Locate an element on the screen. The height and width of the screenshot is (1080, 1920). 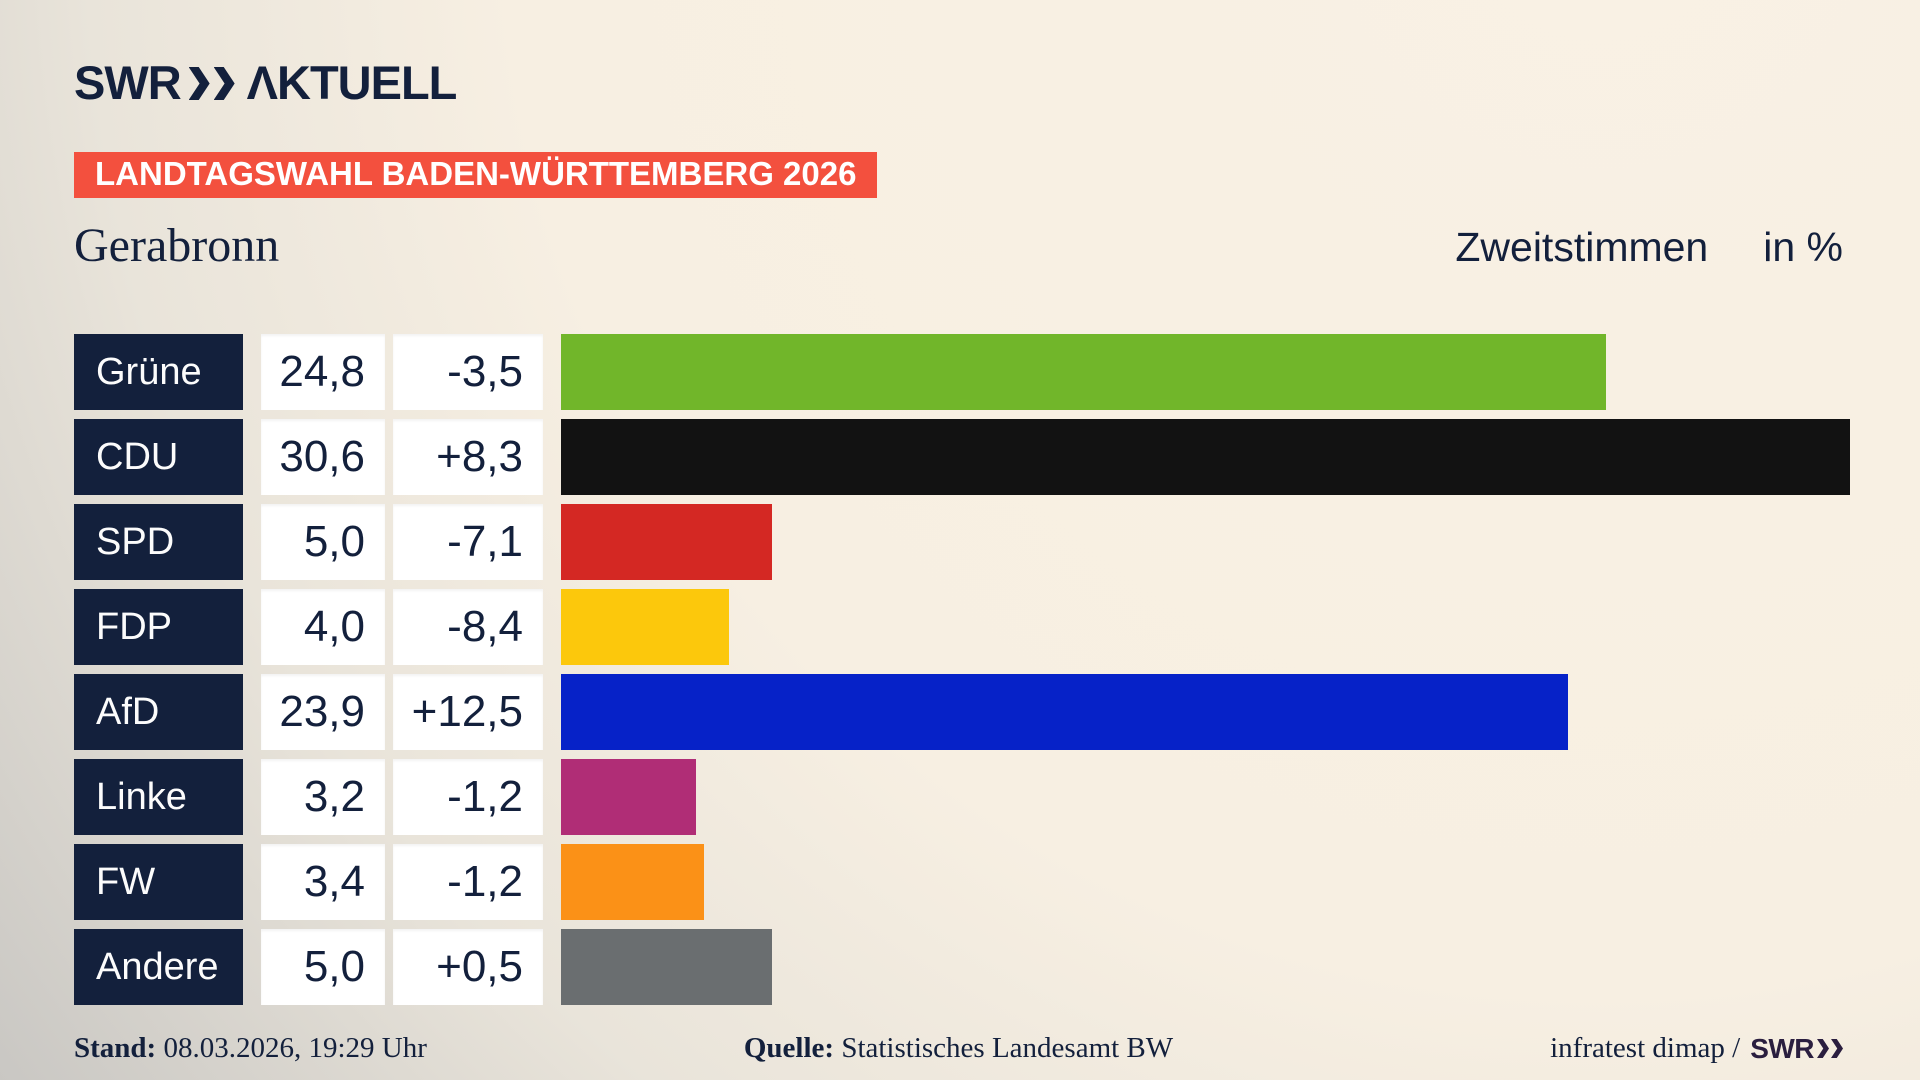
party-value: 24,8 is located at coordinates (323, 372).